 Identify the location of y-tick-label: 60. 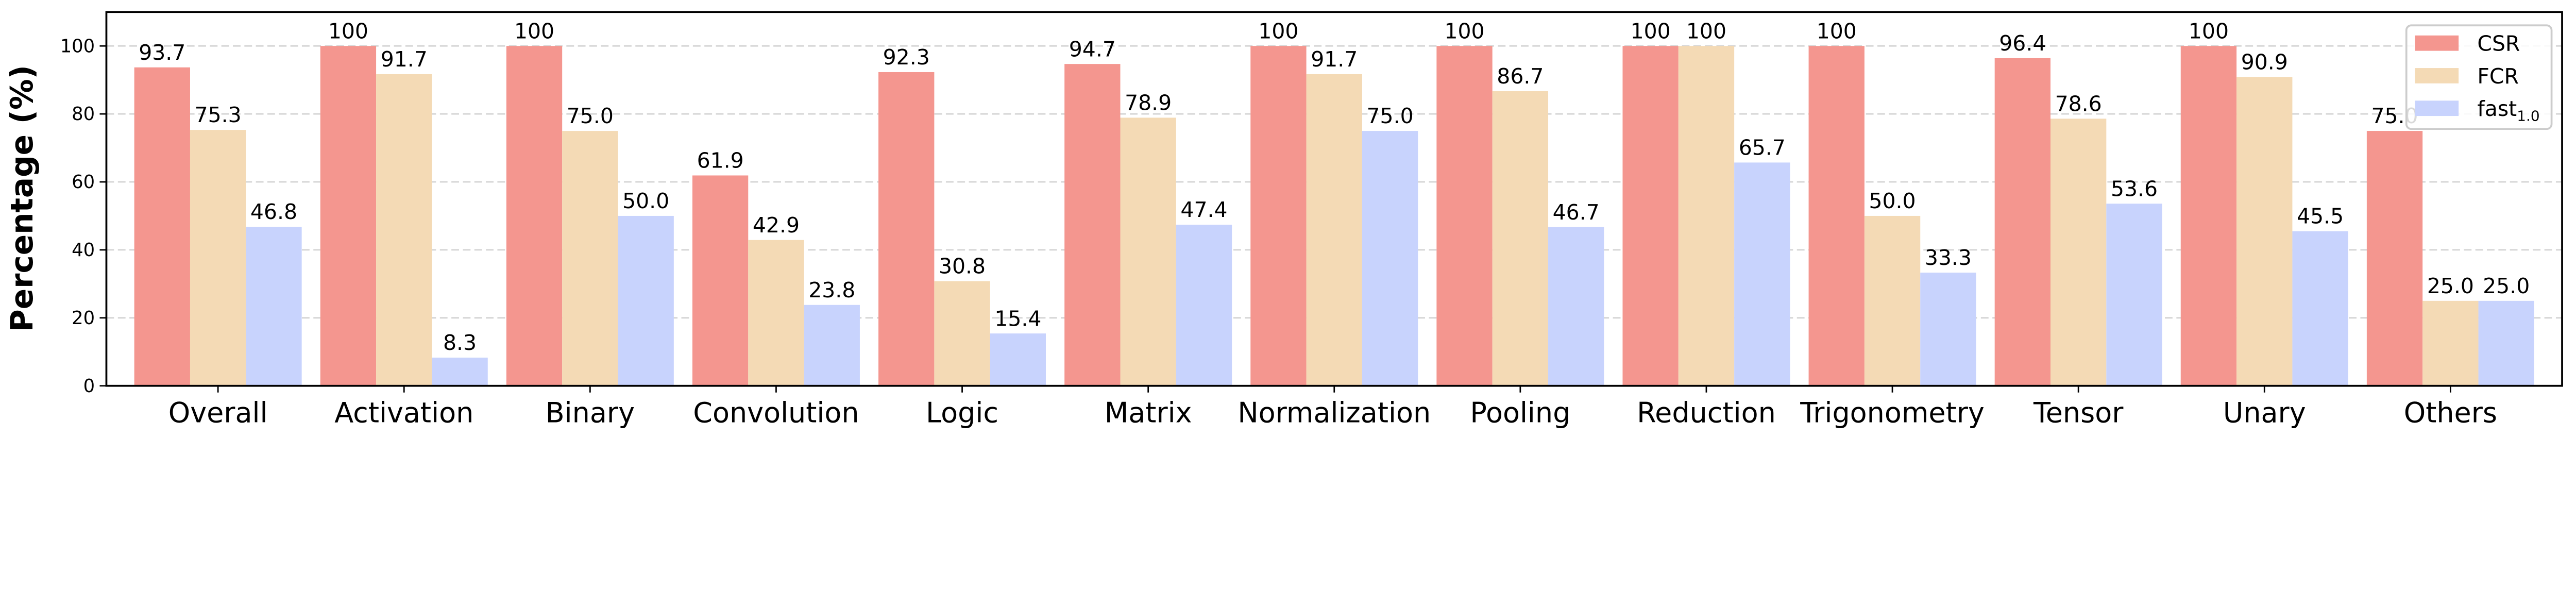
(83, 182).